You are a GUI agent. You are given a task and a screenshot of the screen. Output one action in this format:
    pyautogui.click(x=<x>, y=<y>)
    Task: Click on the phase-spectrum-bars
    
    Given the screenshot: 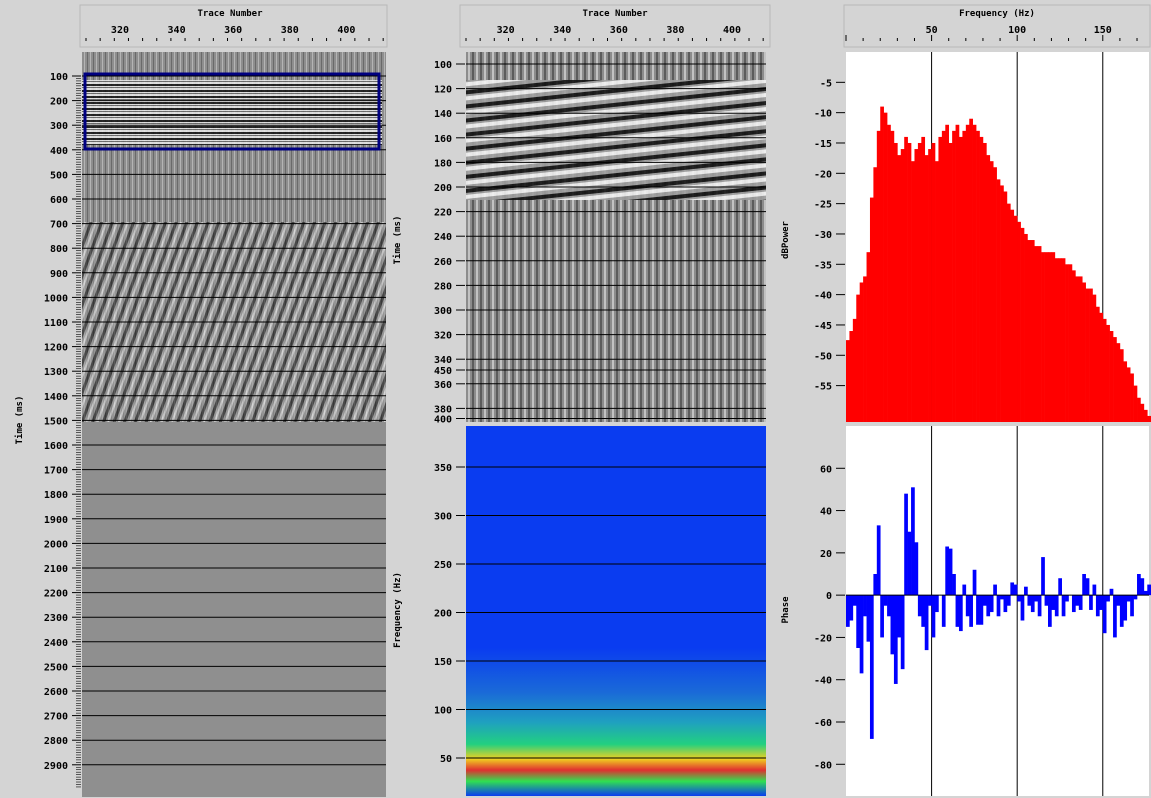 What is the action you would take?
    pyautogui.click(x=998, y=613)
    